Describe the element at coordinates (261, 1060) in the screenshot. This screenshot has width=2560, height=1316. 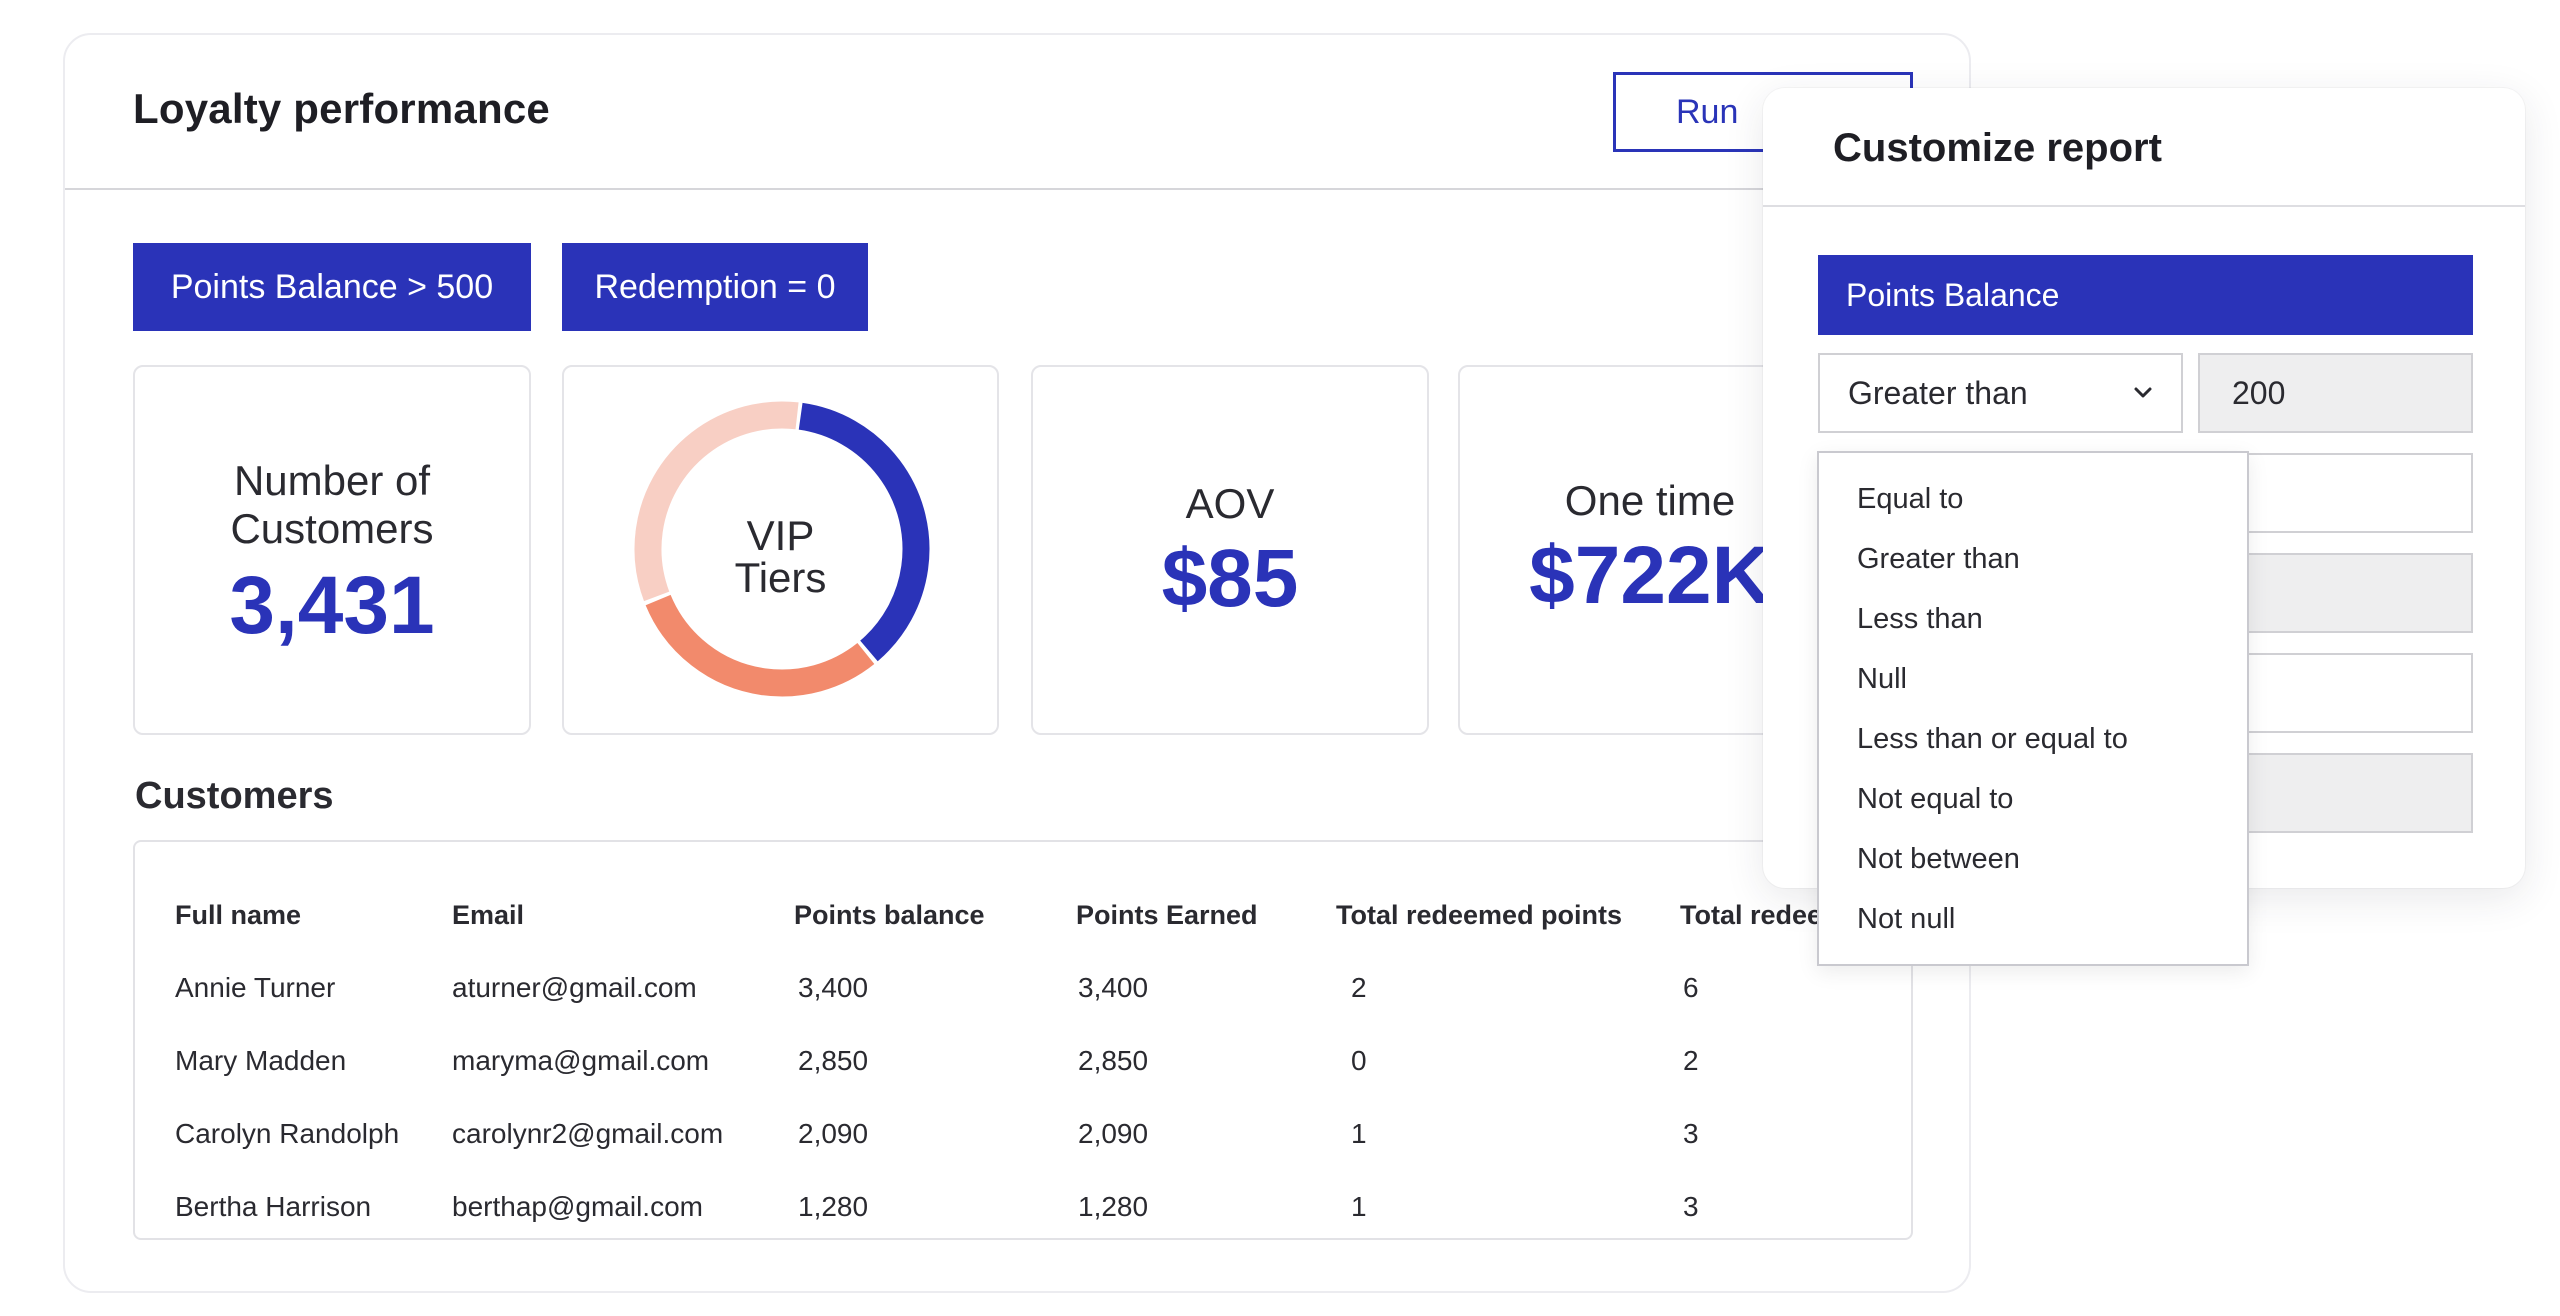
I see `cell-full-name: Mary Madden` at that location.